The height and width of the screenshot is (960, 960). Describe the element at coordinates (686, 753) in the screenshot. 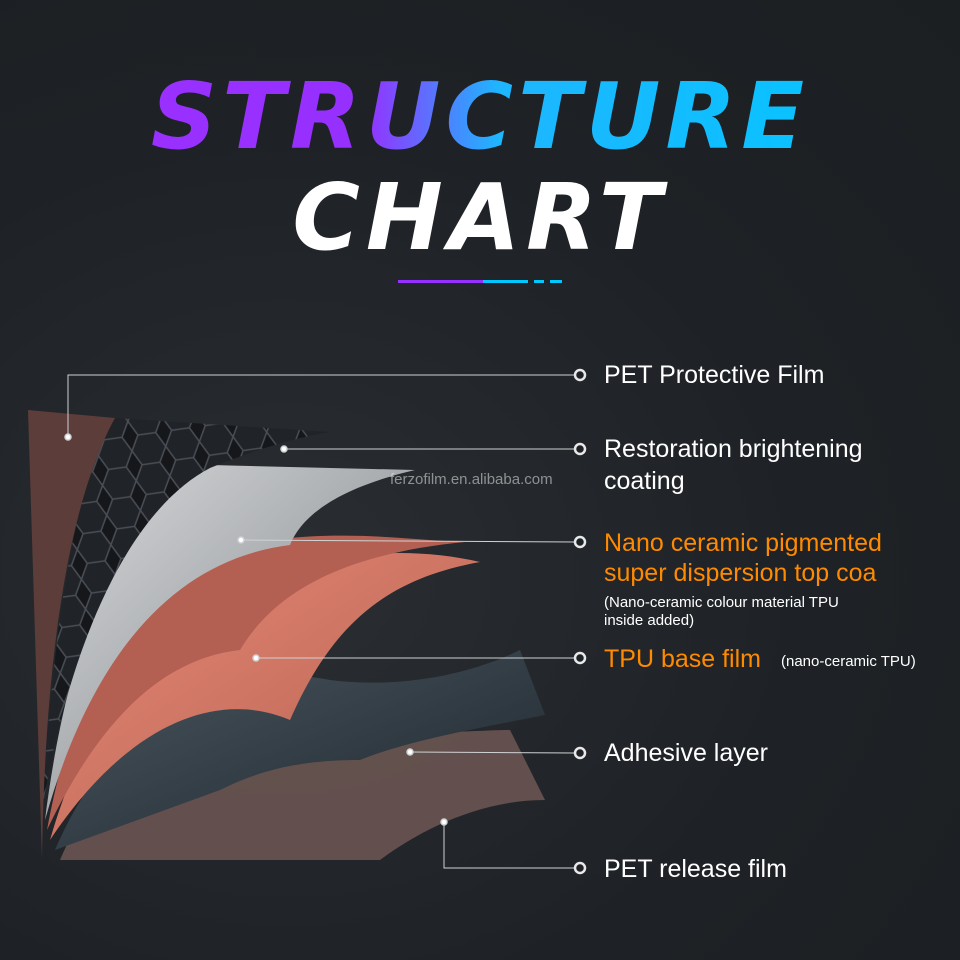

I see `label-adhesive-layer: Adhesive layer` at that location.